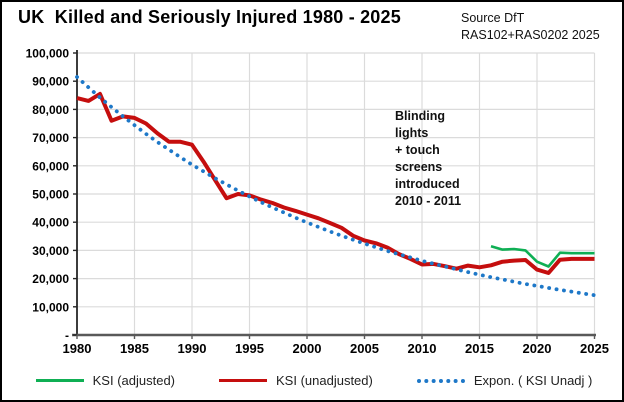 The image size is (624, 402). Describe the element at coordinates (50, 82) in the screenshot. I see `y-tick-label: 90,000` at that location.